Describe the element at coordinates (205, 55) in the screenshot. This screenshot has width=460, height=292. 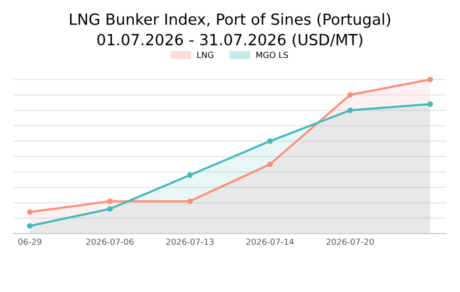
I see `legend-label: LNG` at that location.